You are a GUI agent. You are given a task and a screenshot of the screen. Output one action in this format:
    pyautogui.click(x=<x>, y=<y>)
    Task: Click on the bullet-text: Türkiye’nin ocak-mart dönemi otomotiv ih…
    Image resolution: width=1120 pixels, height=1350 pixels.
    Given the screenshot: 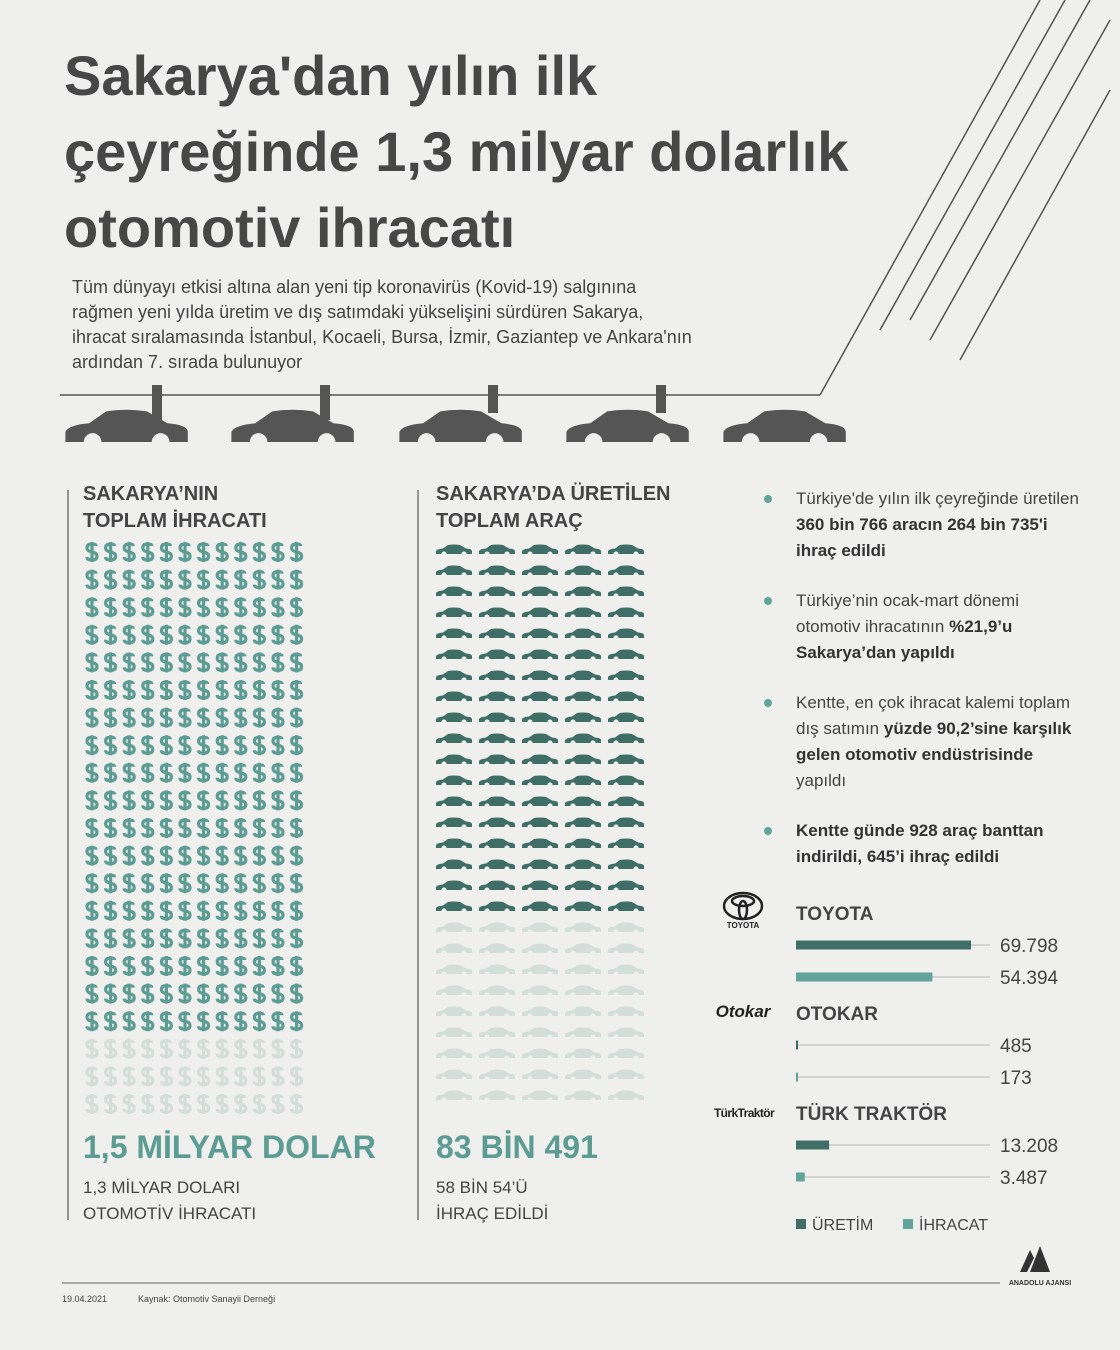 What is the action you would take?
    pyautogui.click(x=907, y=613)
    